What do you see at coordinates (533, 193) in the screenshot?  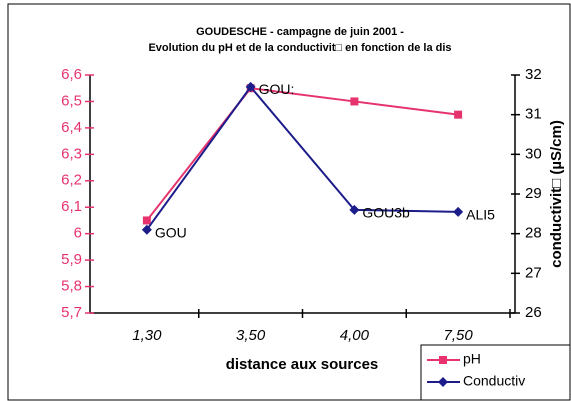 I see `y2-tick-label: 29` at bounding box center [533, 193].